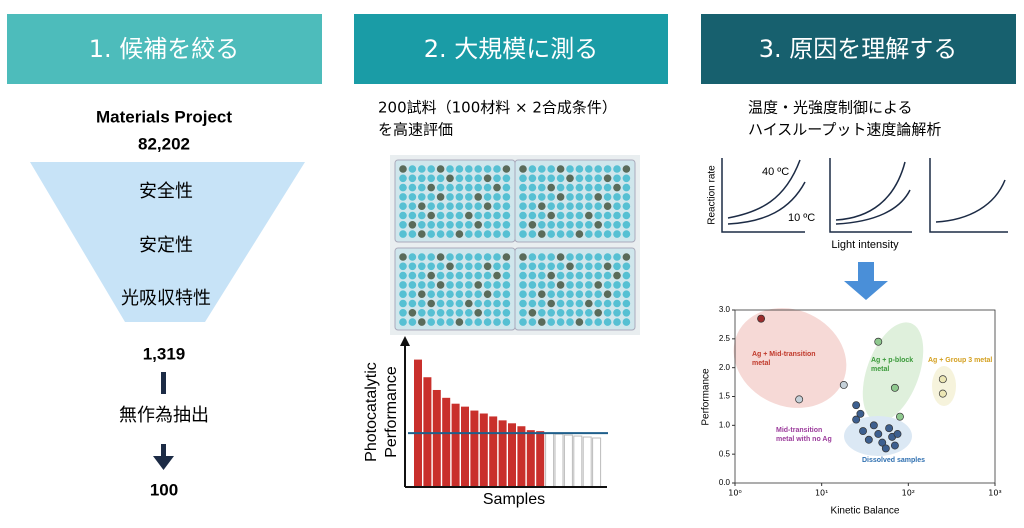 This screenshot has width=1024, height=528. What do you see at coordinates (164, 116) in the screenshot?
I see `source: Materials Project` at bounding box center [164, 116].